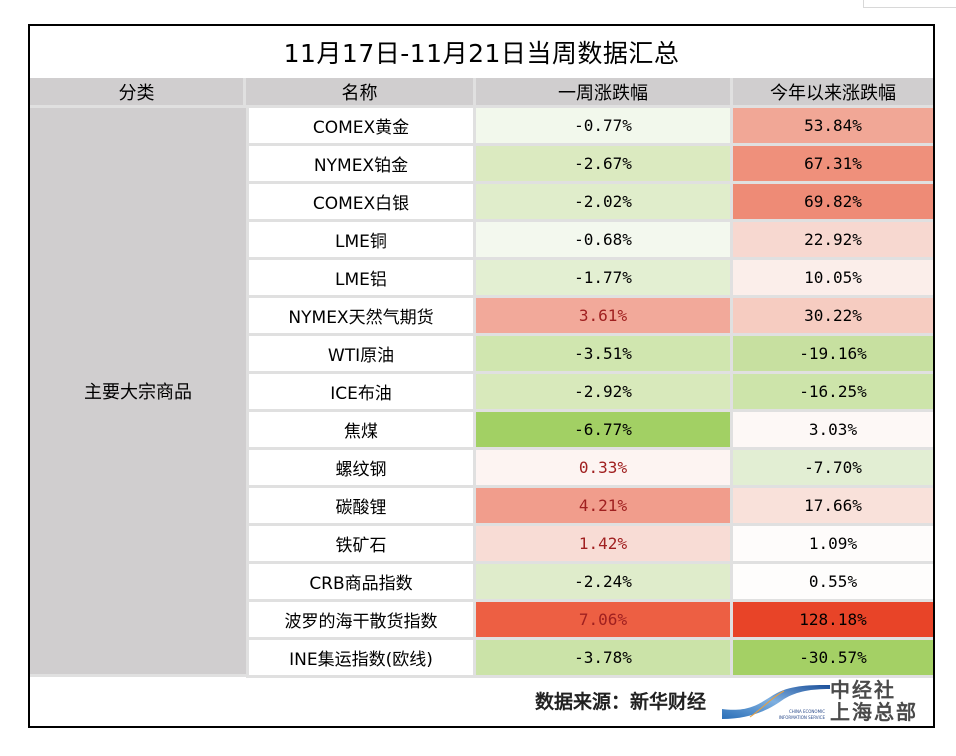  Describe the element at coordinates (361, 657) in the screenshot. I see `commodity-name: INE集运指数(欧线)` at that location.